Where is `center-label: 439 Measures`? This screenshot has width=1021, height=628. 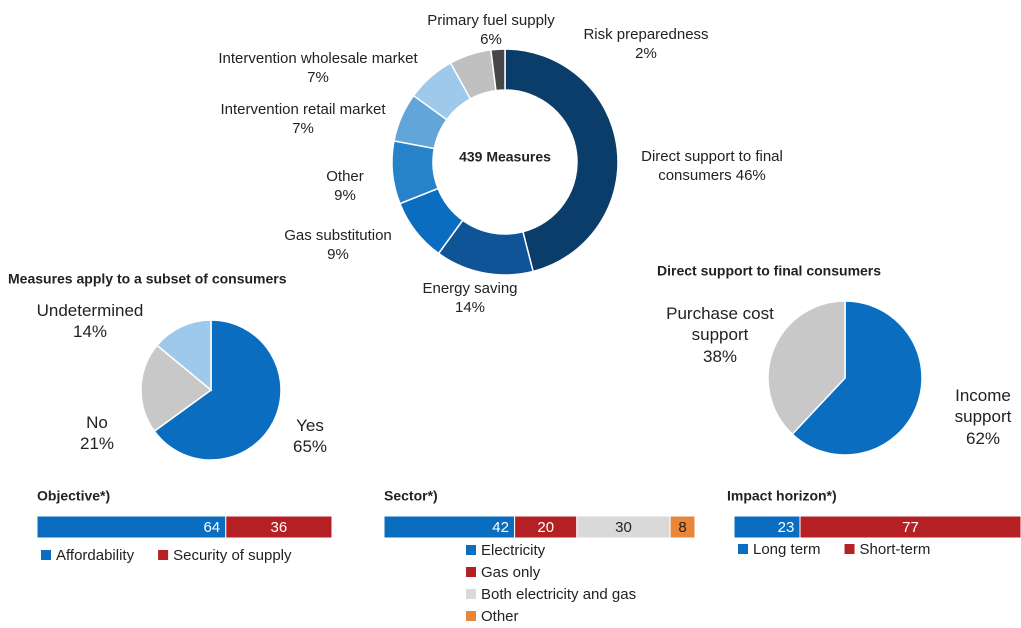 center-label: 439 Measures is located at coordinates (505, 157).